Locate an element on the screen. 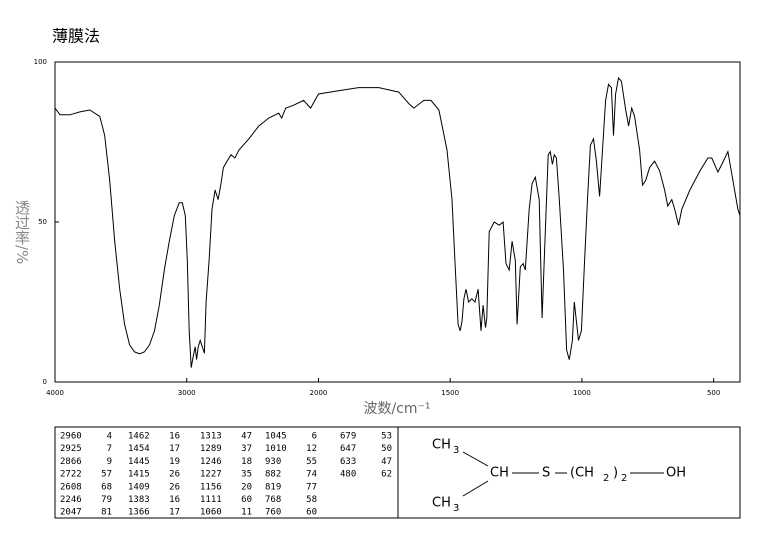  peak-wavenumber: 930 is located at coordinates (273, 462).